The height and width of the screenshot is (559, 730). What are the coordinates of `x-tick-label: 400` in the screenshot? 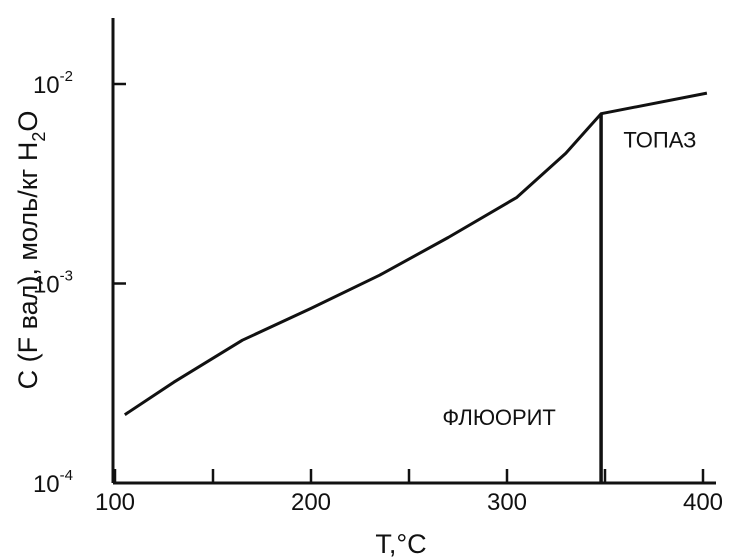 It's located at (703, 502).